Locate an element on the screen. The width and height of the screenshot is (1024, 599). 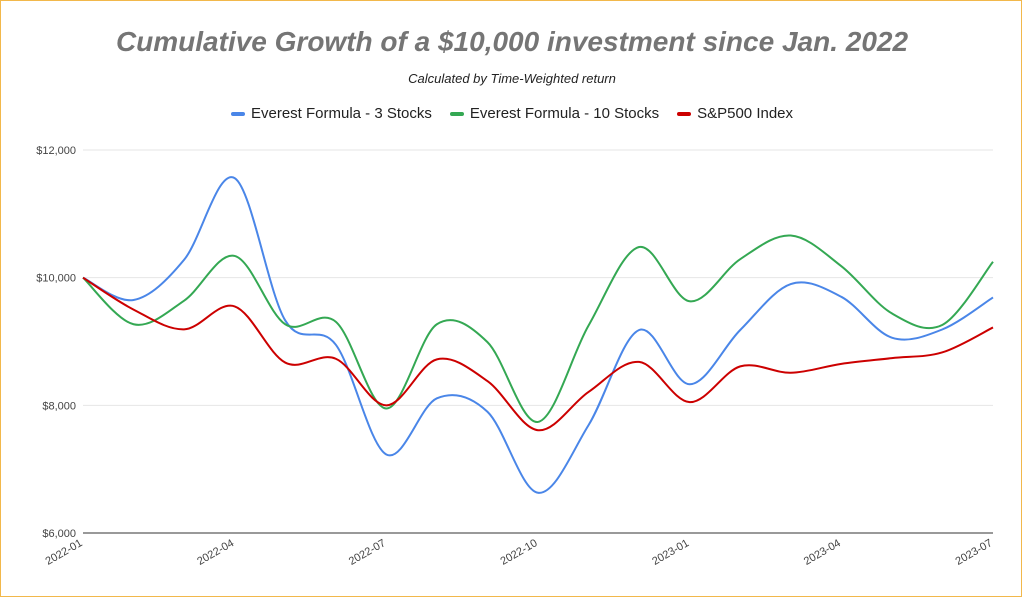
x-tick-label: 2023-07 is located at coordinates (974, 552).